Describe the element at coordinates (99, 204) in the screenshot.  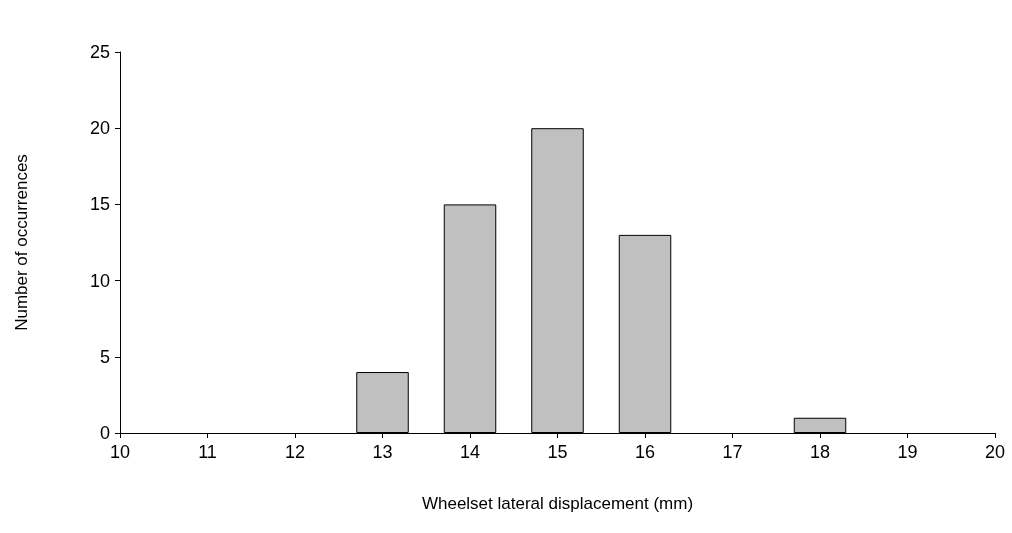
I see `y-tick-label: 15` at that location.